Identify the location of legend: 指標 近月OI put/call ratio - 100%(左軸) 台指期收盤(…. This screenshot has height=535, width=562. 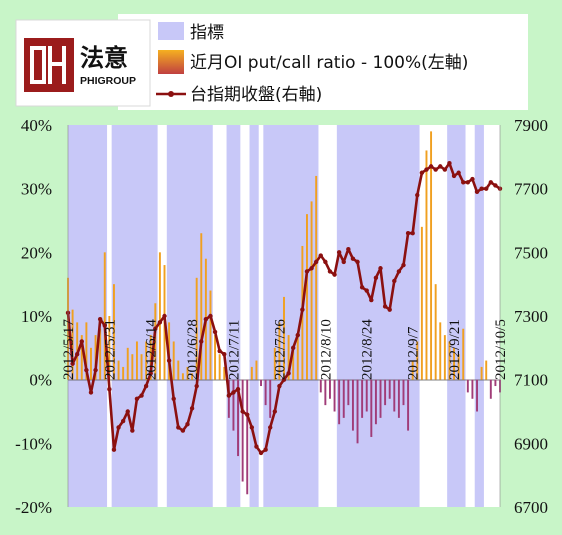
(323, 62).